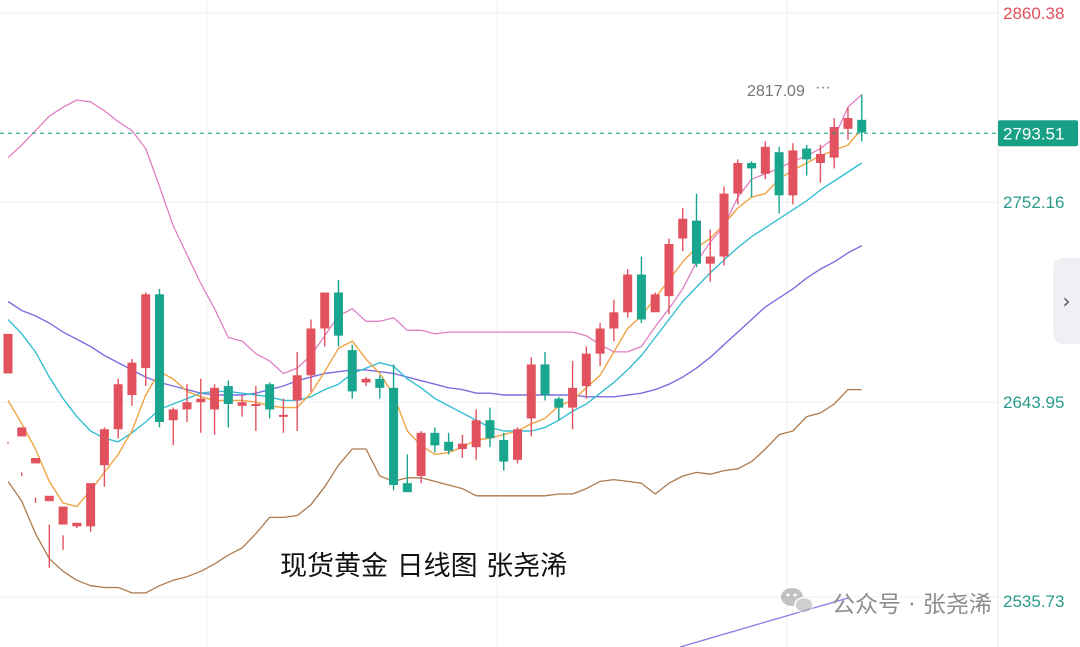  Describe the element at coordinates (776, 91) in the screenshot. I see `high-price-label: 2817.09` at that location.